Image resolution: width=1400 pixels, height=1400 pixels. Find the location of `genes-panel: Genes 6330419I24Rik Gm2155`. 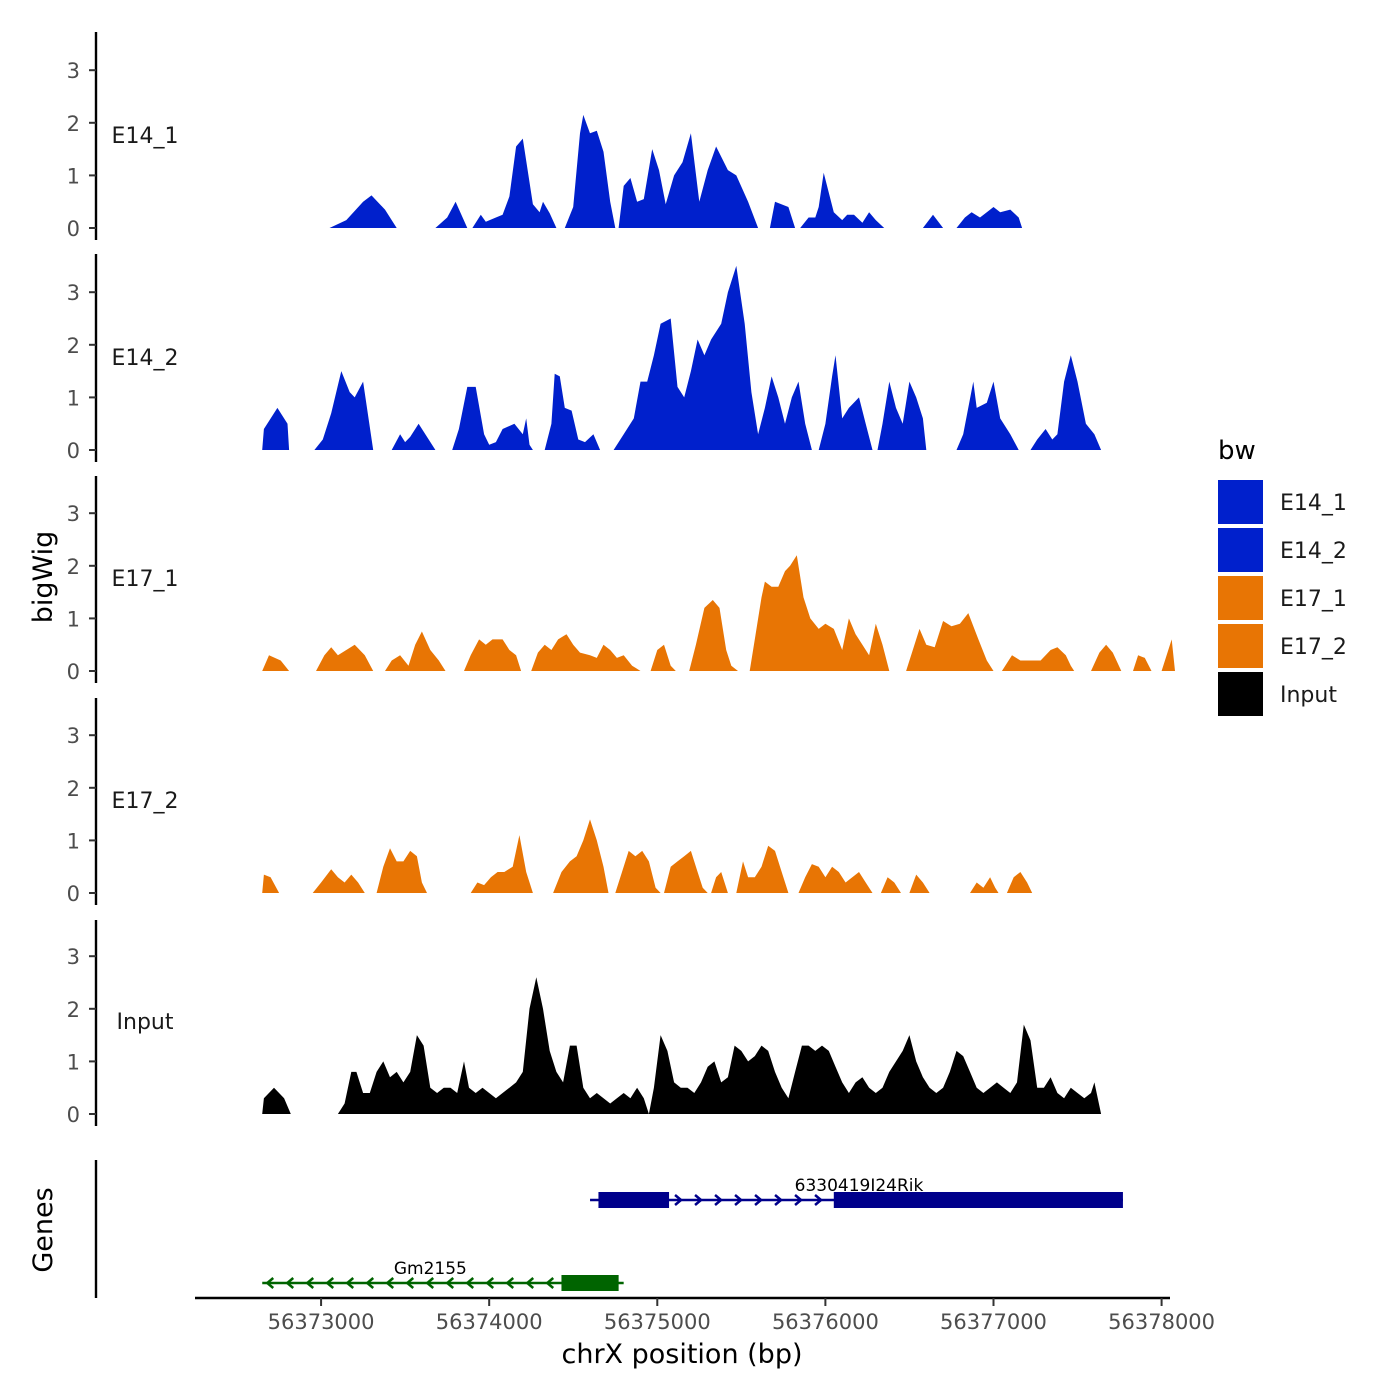

genes-panel: Genes 6330419I24Rik Gm2155 is located at coordinates (575, 1229).